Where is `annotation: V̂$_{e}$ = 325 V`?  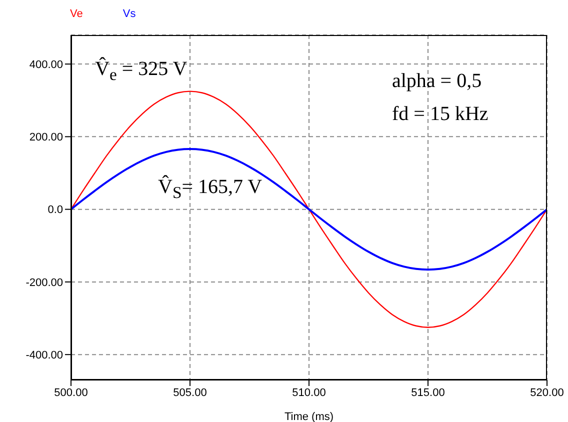 annotation: V̂$_{e}$ = 325 V is located at coordinates (141, 71).